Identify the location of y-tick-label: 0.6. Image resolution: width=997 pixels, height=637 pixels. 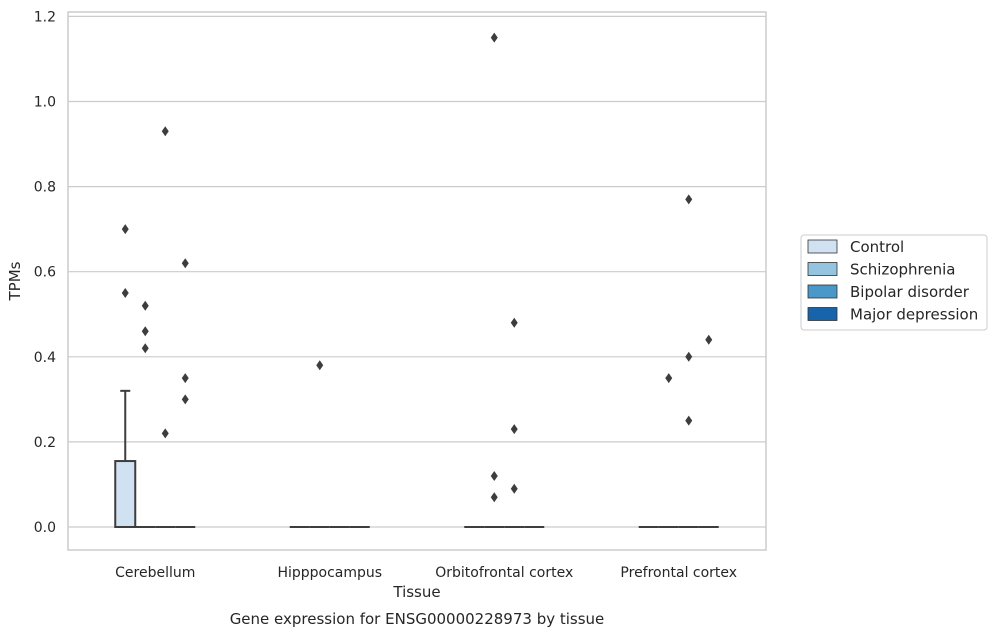
(45, 273).